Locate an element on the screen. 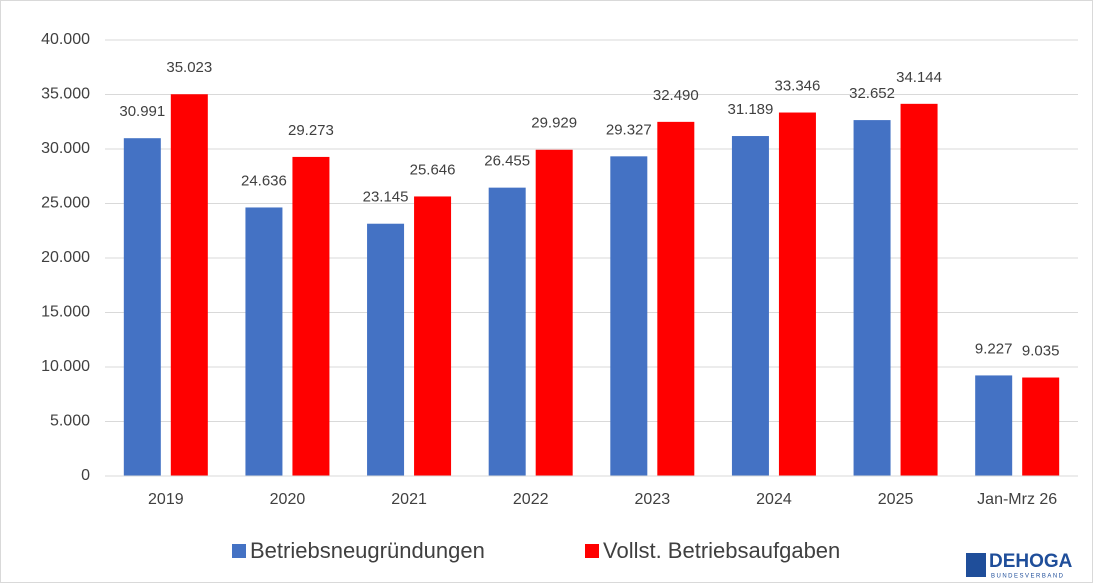 Image resolution: width=1093 pixels, height=583 pixels. x-tick-label: 2019 is located at coordinates (166, 499).